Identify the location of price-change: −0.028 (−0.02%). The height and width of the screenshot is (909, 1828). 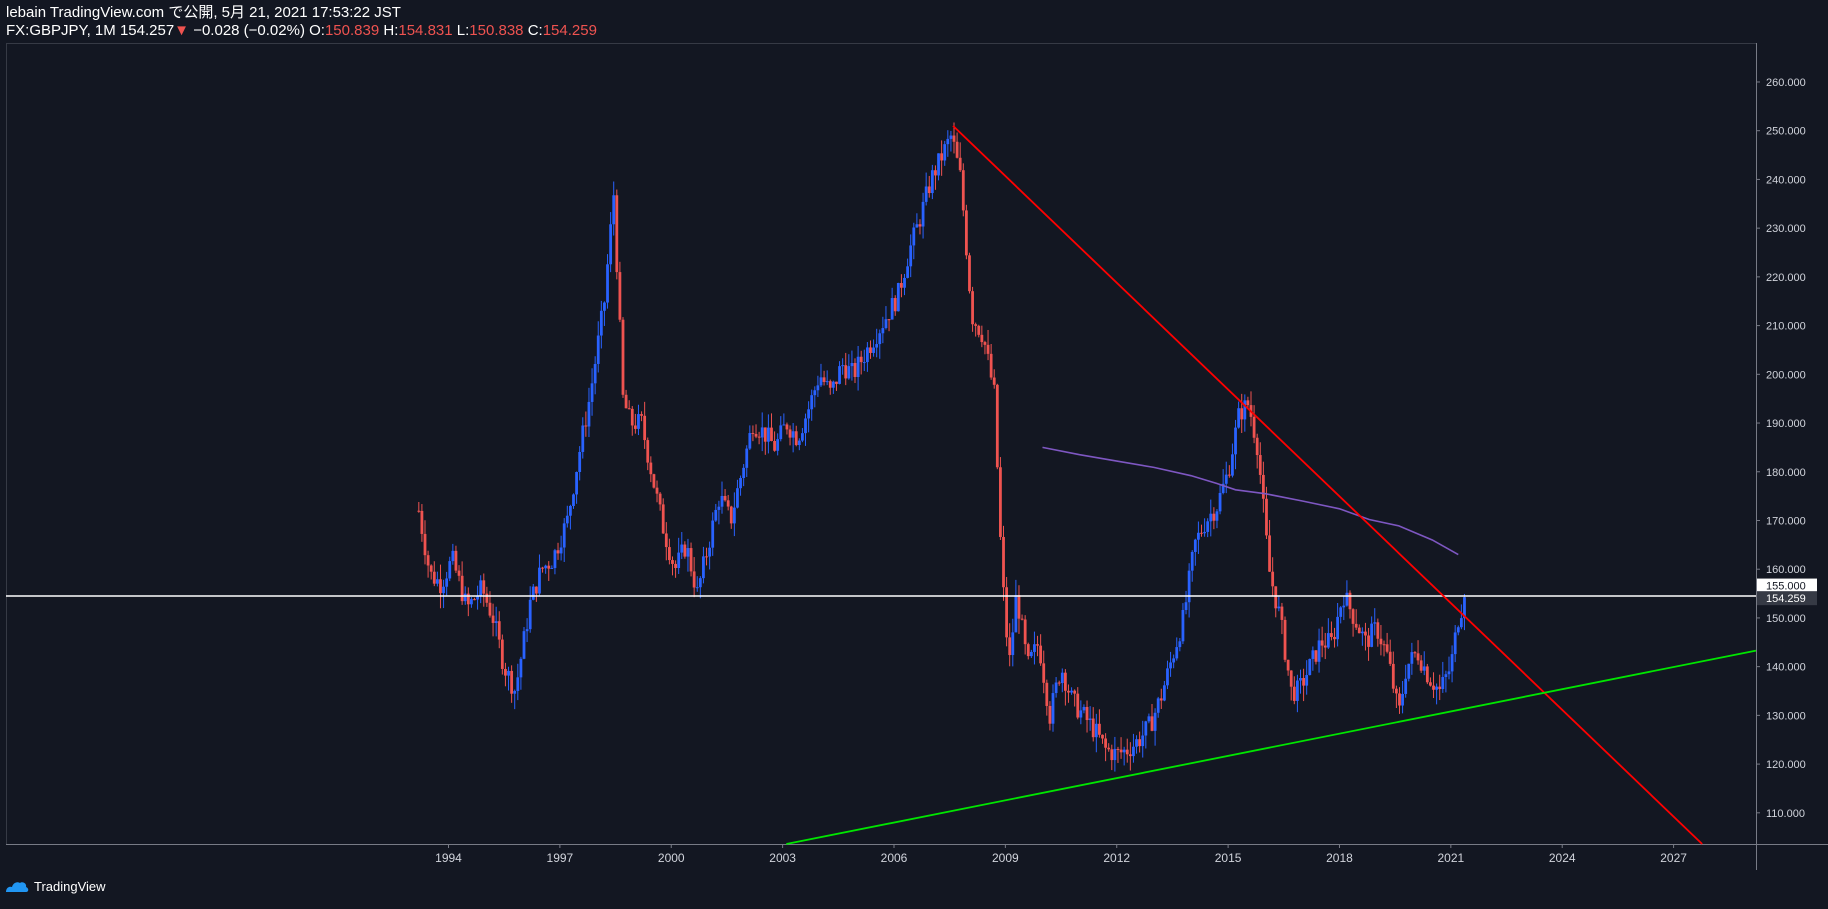
(249, 30).